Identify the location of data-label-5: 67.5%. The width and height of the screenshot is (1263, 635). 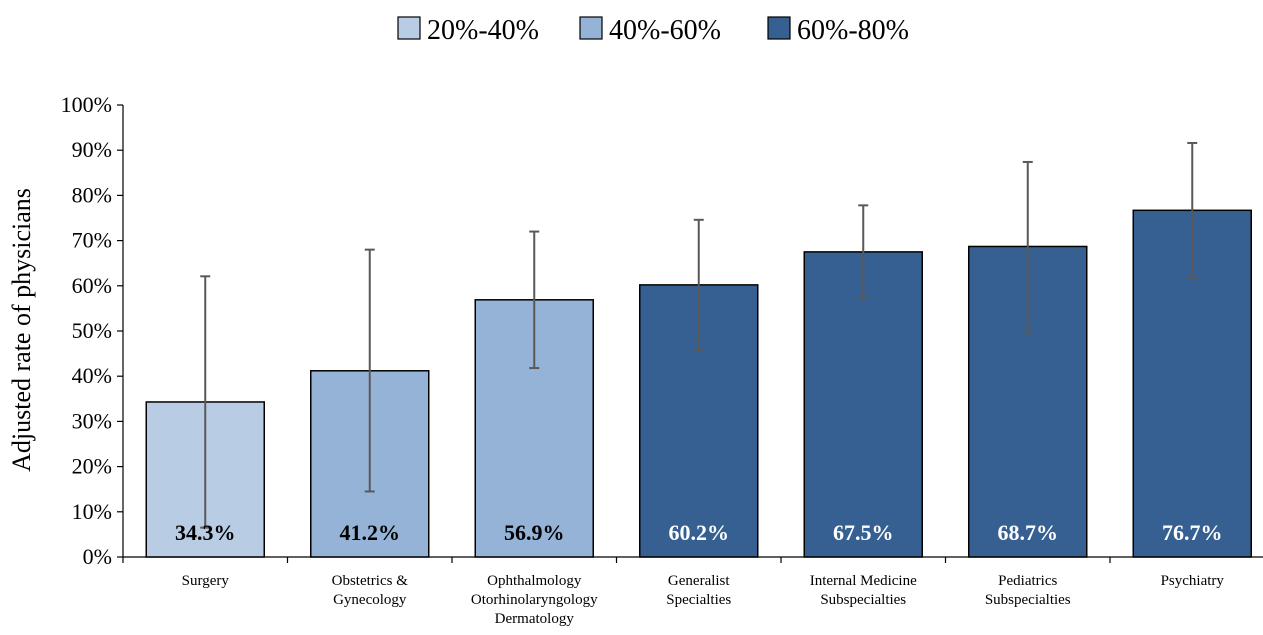
(863, 532).